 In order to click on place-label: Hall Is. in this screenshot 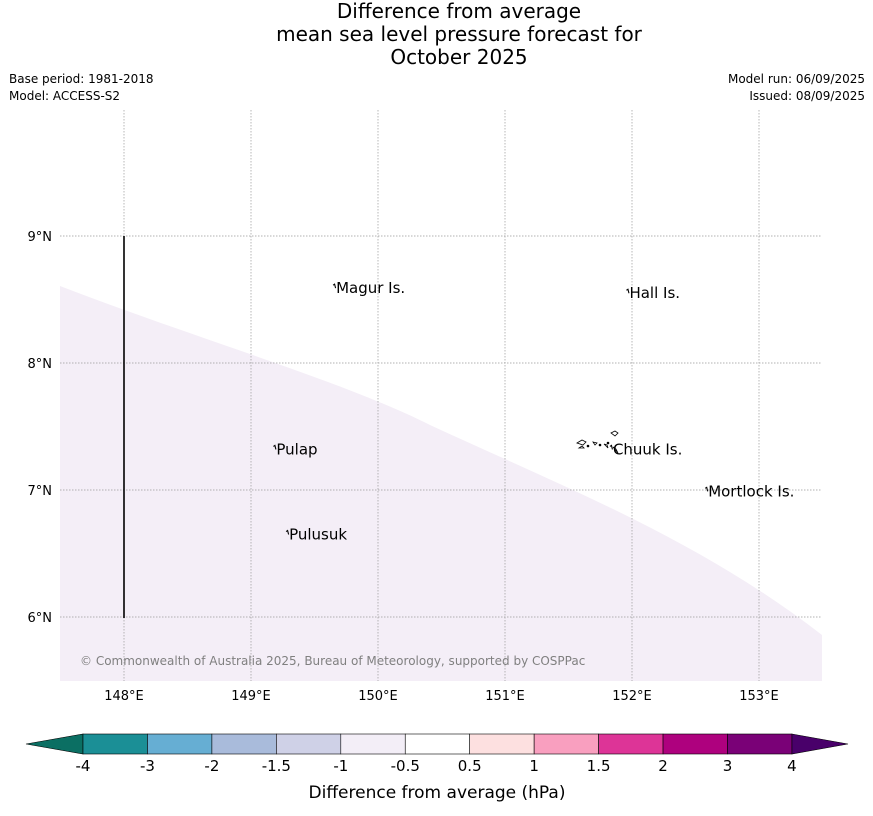, I will do `click(654, 293)`.